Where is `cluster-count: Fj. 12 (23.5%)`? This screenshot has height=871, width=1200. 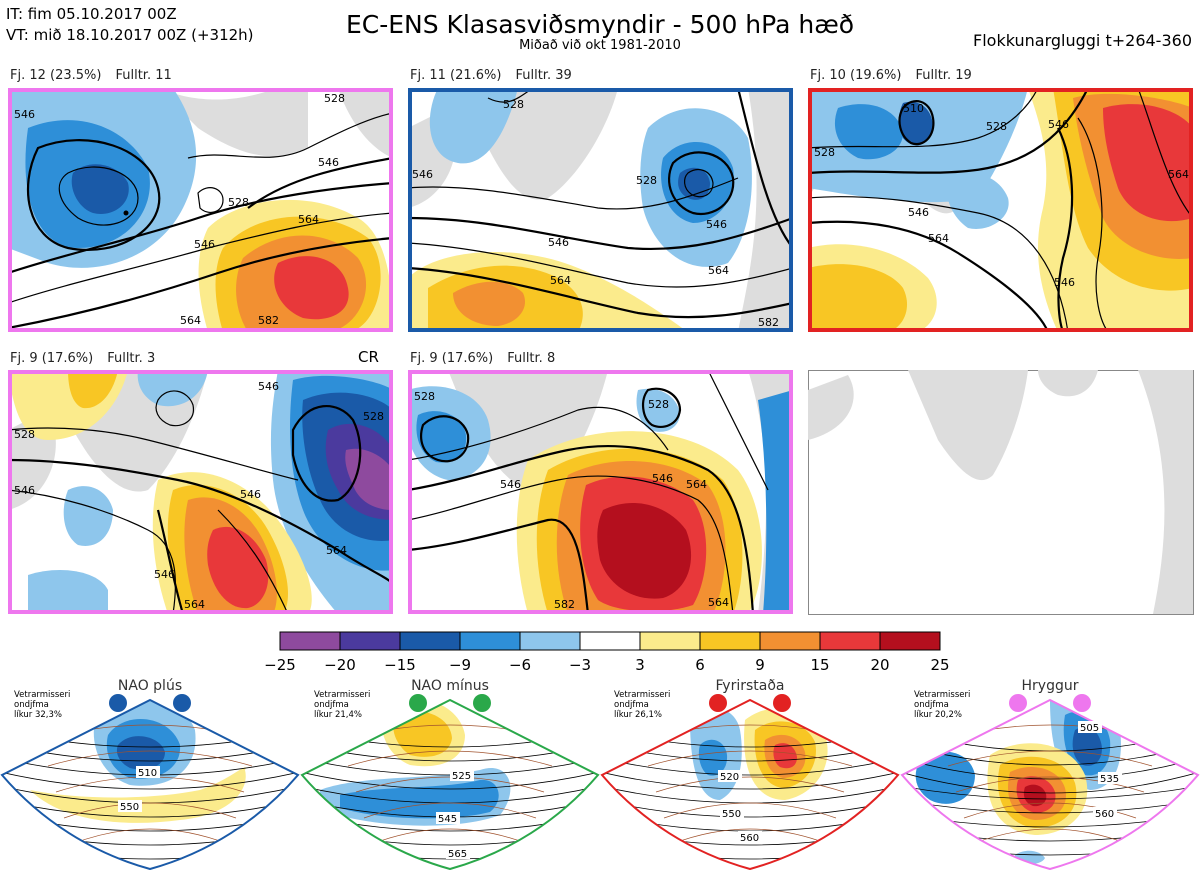
cluster-count: Fj. 12 (23.5%) is located at coordinates (56, 75).